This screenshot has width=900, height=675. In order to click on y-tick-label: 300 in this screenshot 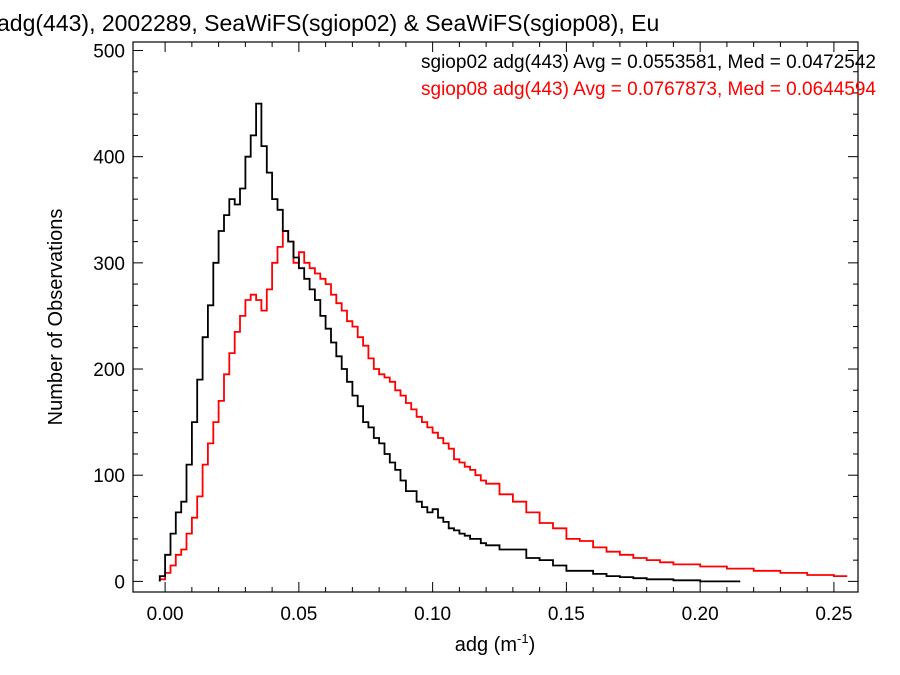, I will do `click(109, 264)`.